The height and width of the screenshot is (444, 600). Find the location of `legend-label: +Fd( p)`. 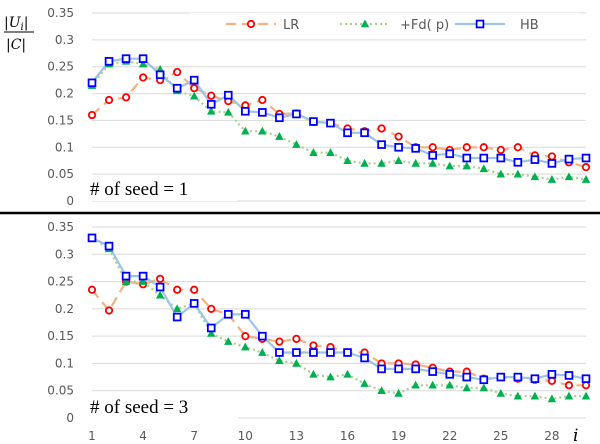

legend-label: +Fd( p) is located at coordinates (424, 25).